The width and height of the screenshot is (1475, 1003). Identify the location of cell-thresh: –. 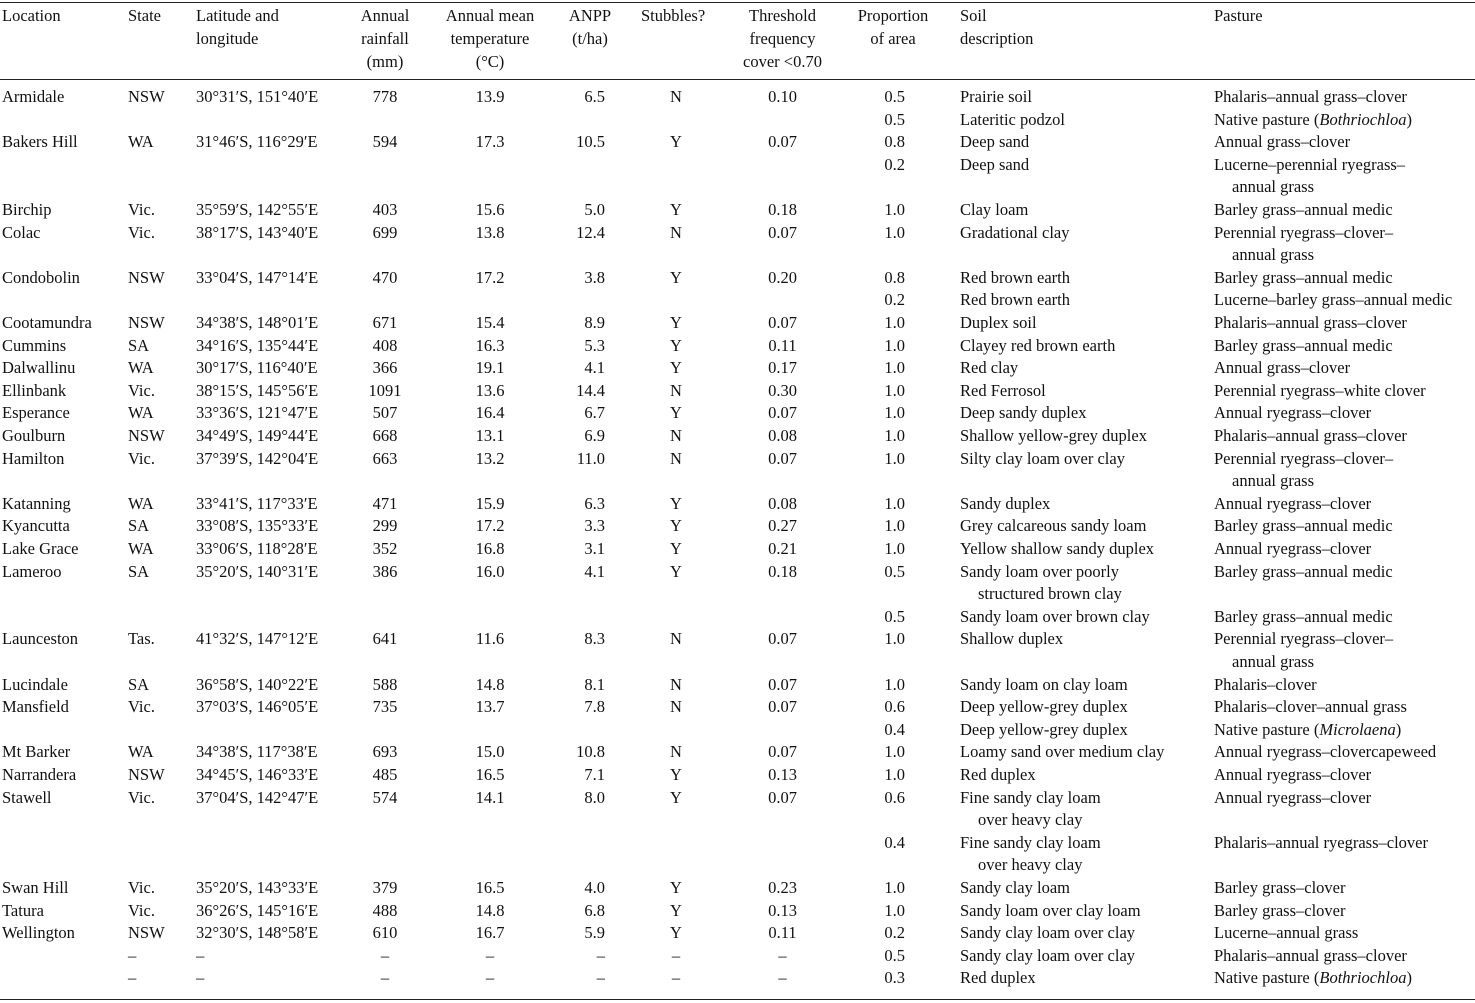
(782, 978).